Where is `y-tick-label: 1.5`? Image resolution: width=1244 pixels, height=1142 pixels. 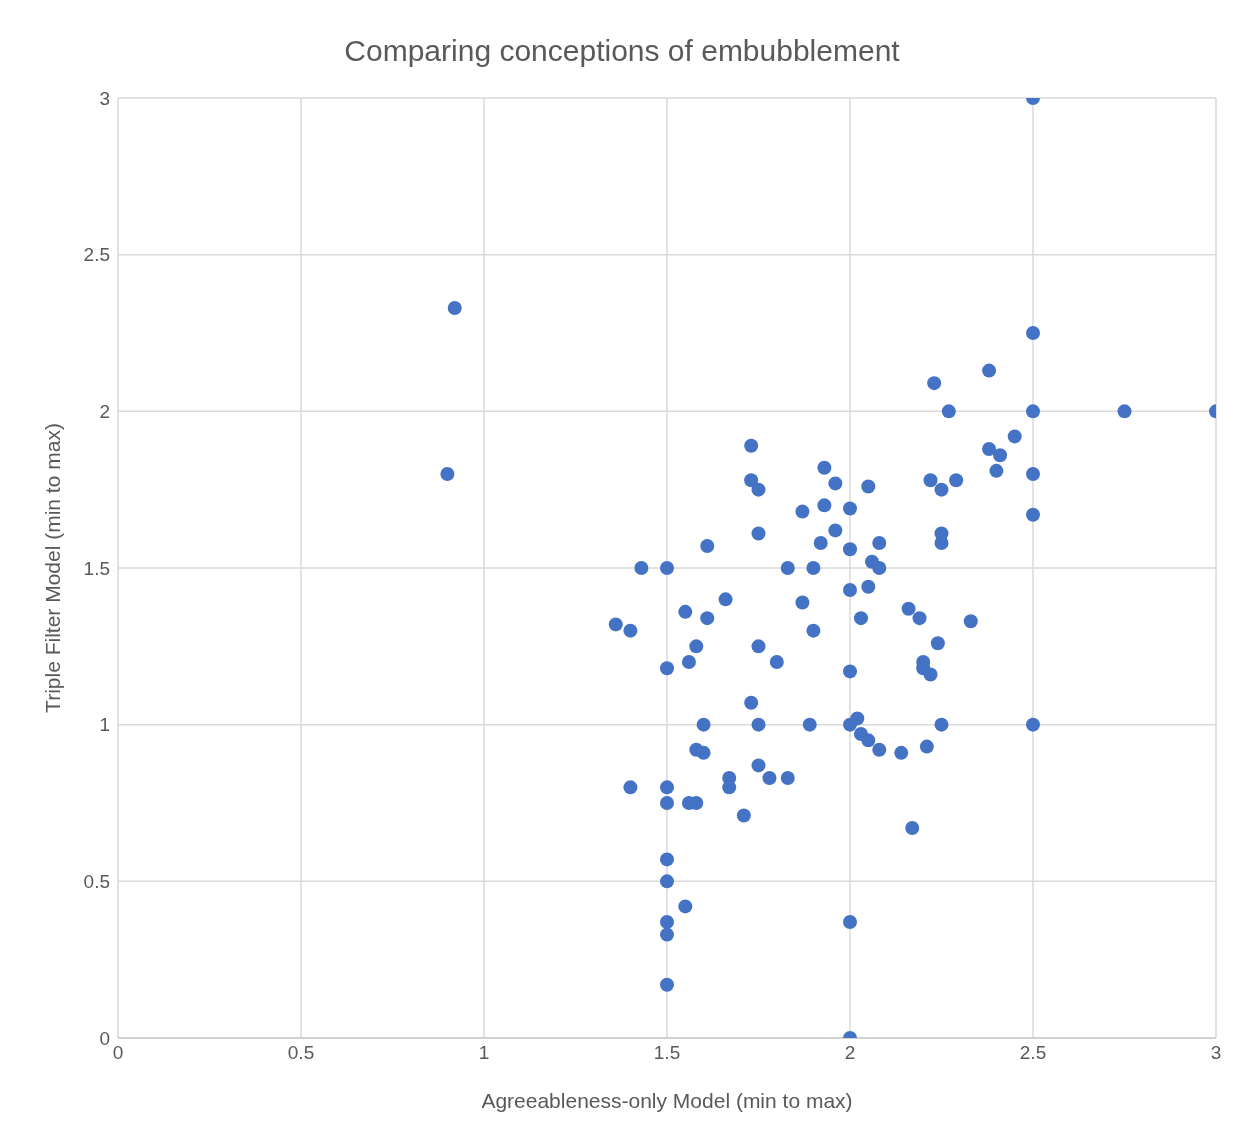
y-tick-label: 1.5 is located at coordinates (96, 568).